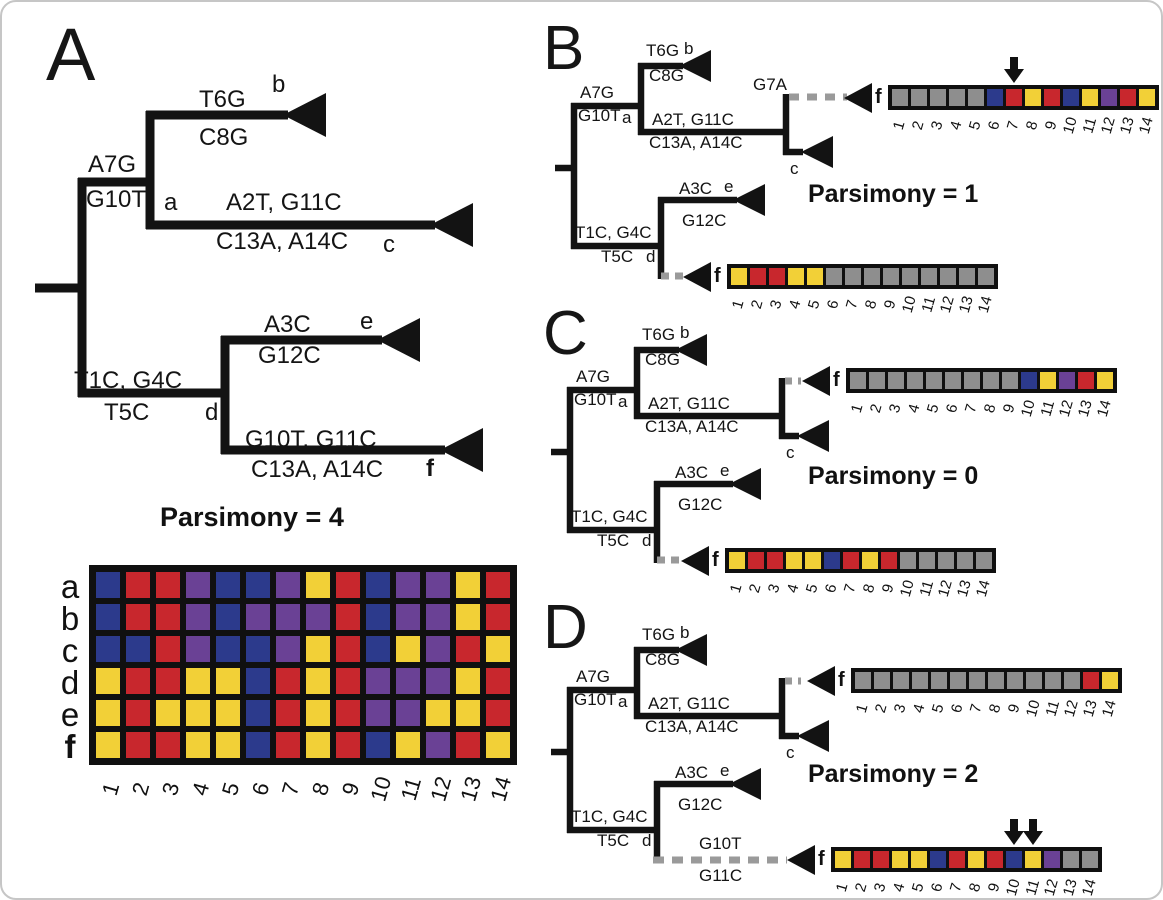 The width and height of the screenshot is (1163, 900). What do you see at coordinates (617, 256) in the screenshot?
I see `mutation-label-d-below: T5C` at bounding box center [617, 256].